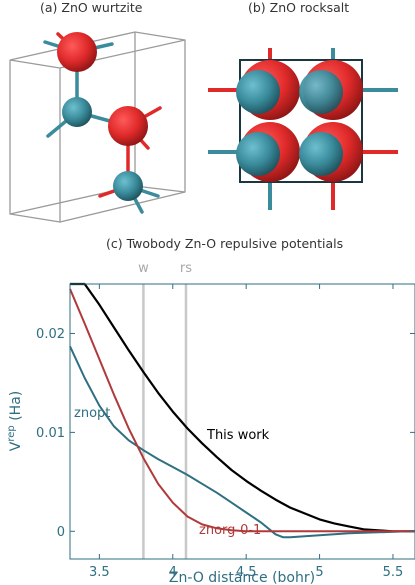 This screenshot has width=415, height=585. I want to click on y-tick-label: 0, so click(61, 532).